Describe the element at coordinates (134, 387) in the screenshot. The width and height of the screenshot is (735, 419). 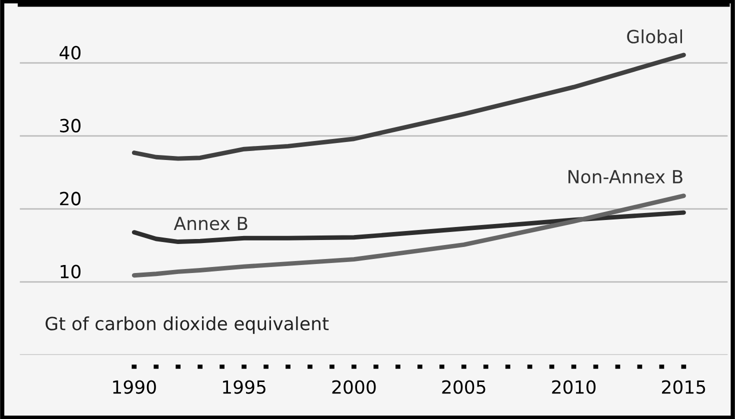
I see `x-tick-label: 1990` at that location.